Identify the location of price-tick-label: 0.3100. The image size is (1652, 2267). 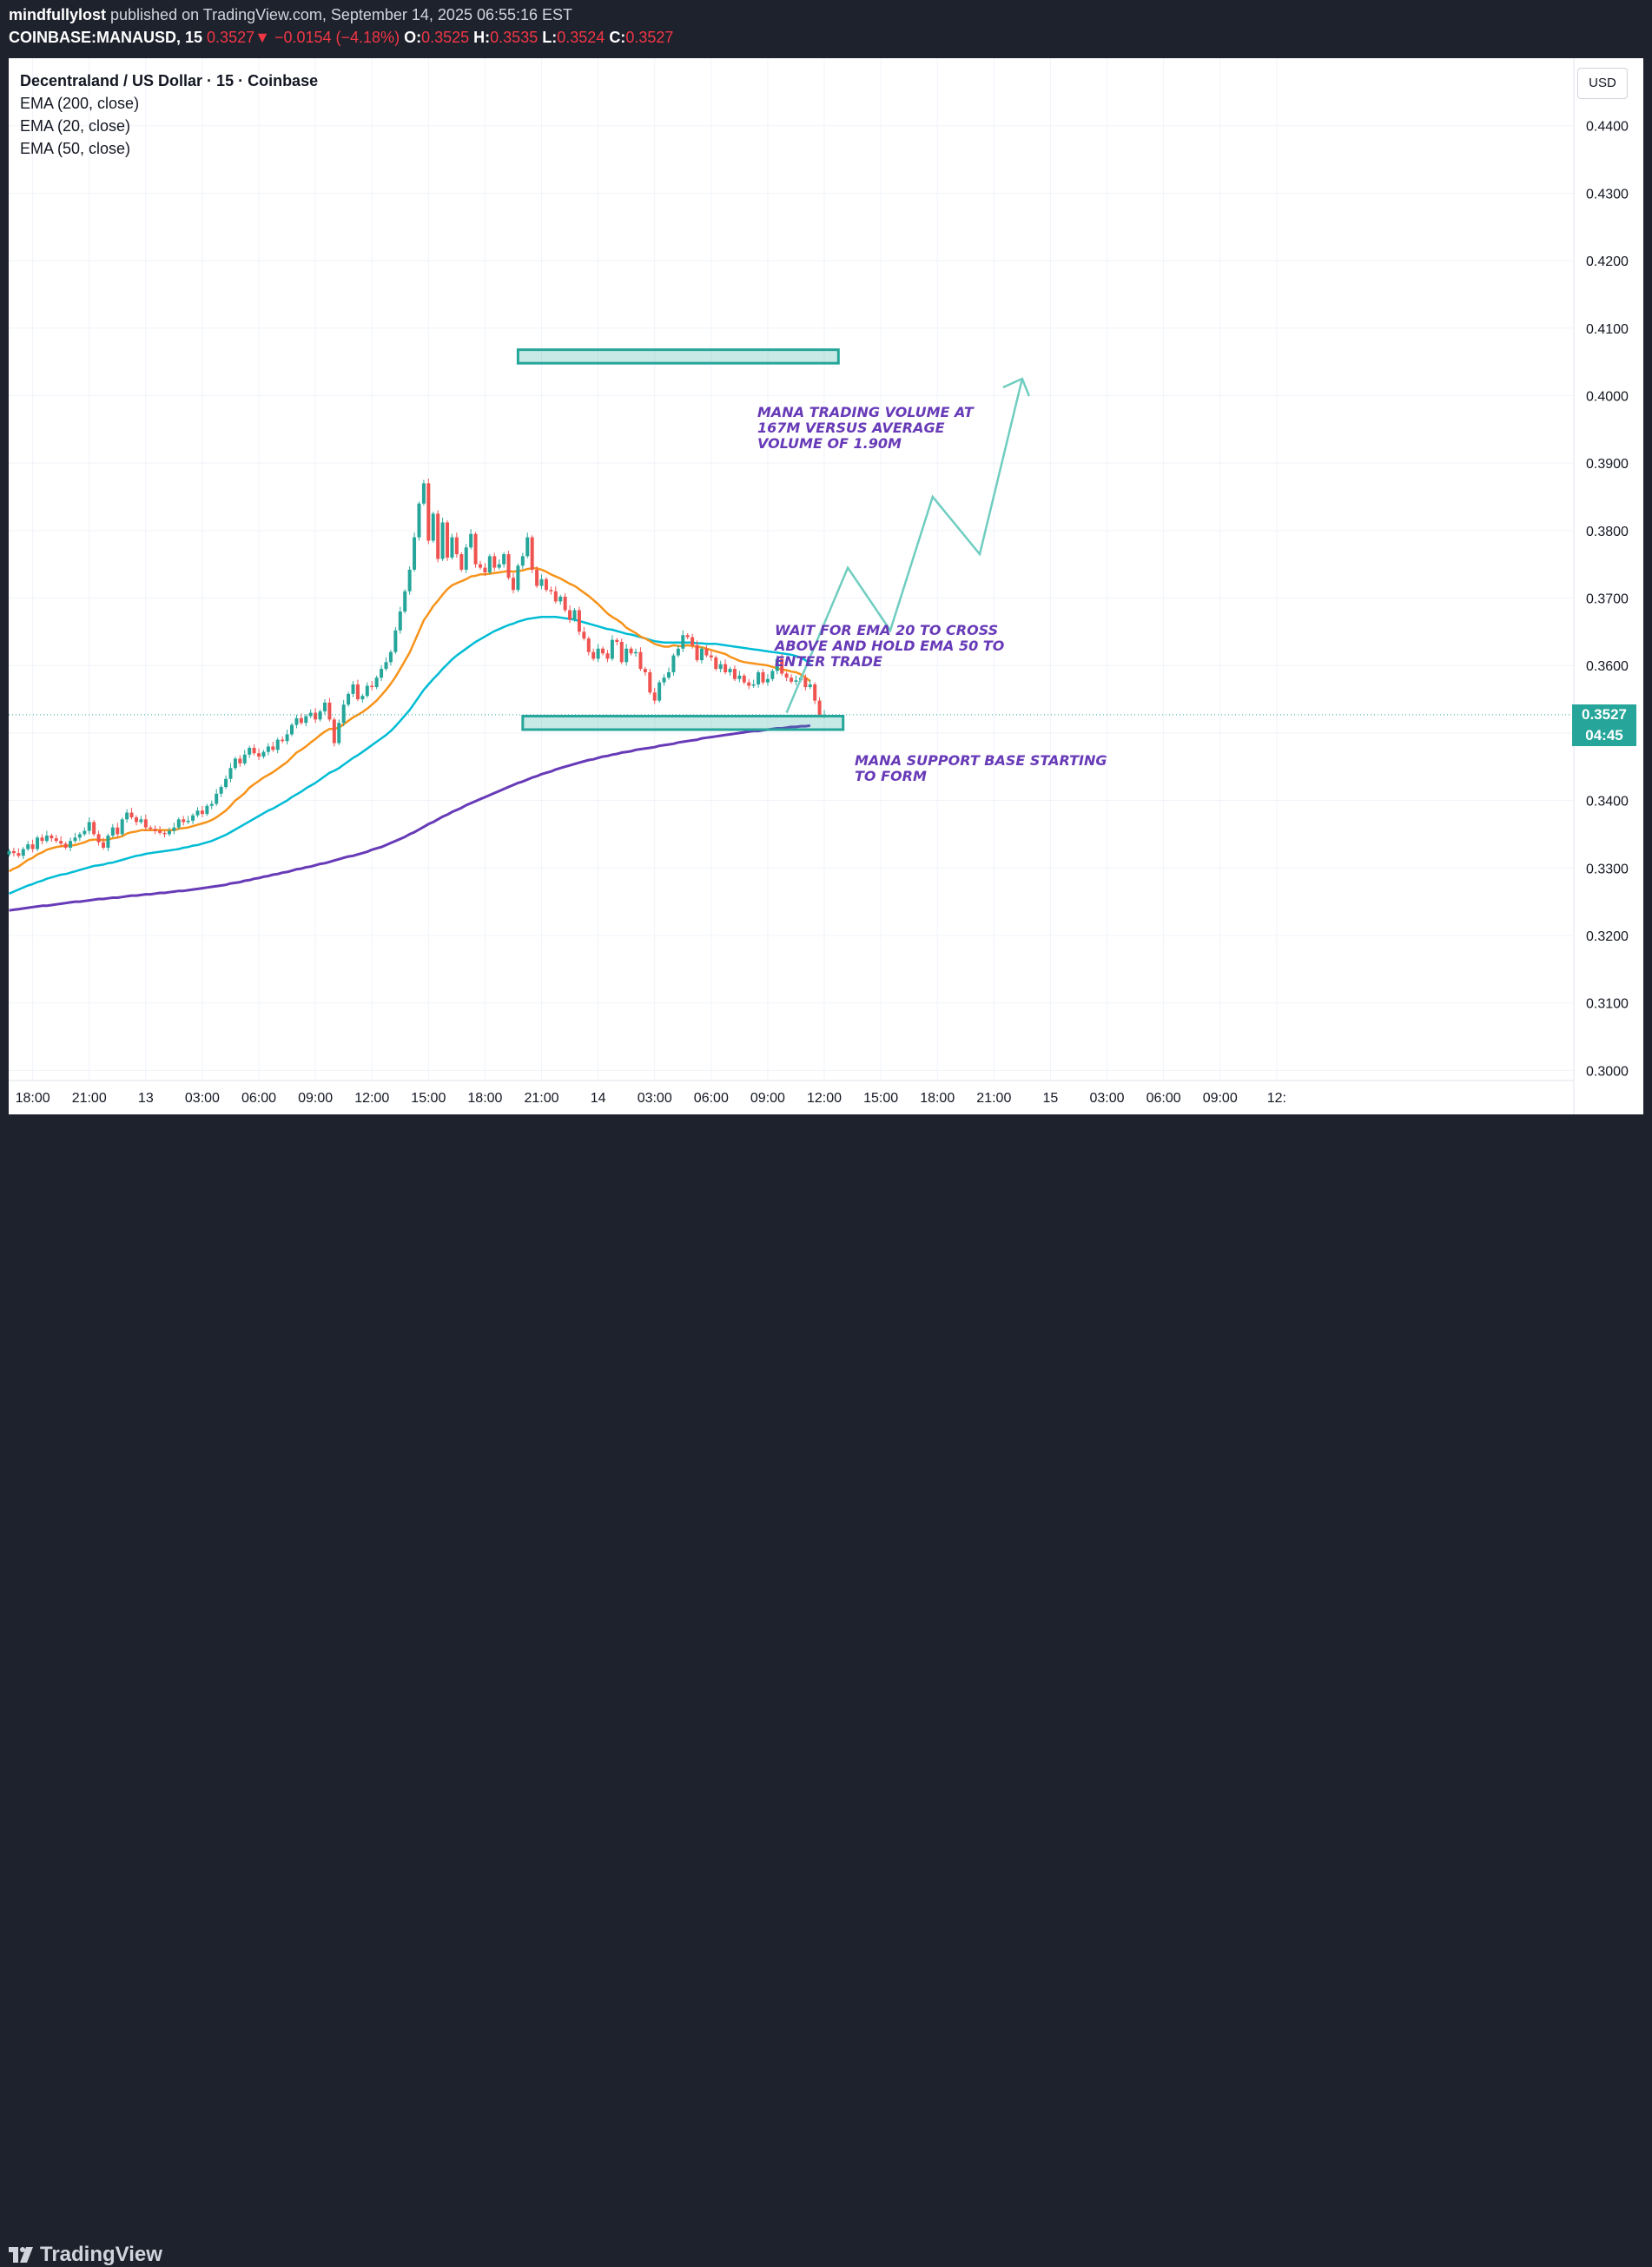
(1607, 1005).